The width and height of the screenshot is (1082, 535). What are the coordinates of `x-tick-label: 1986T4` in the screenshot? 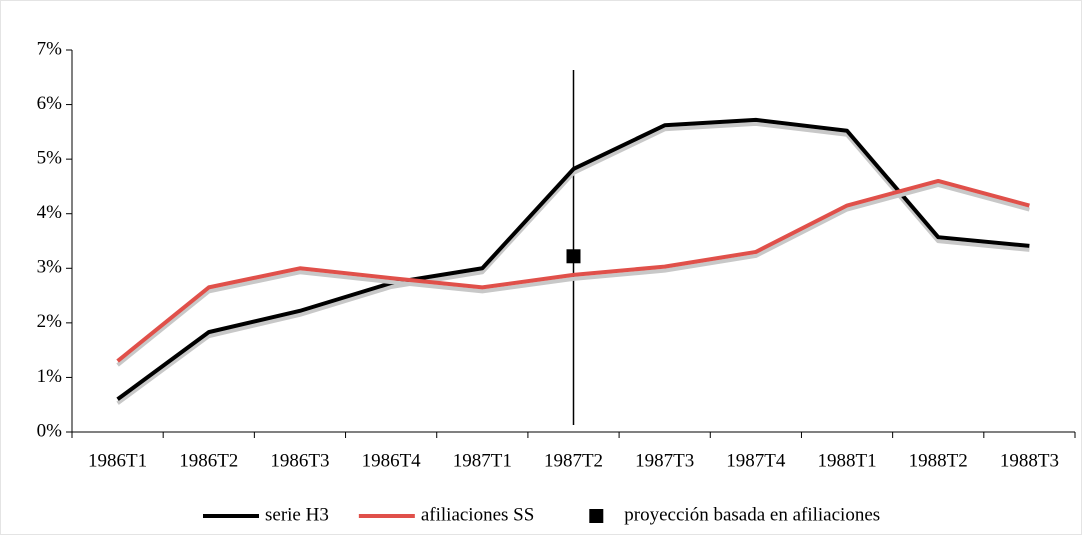 It's located at (392, 460).